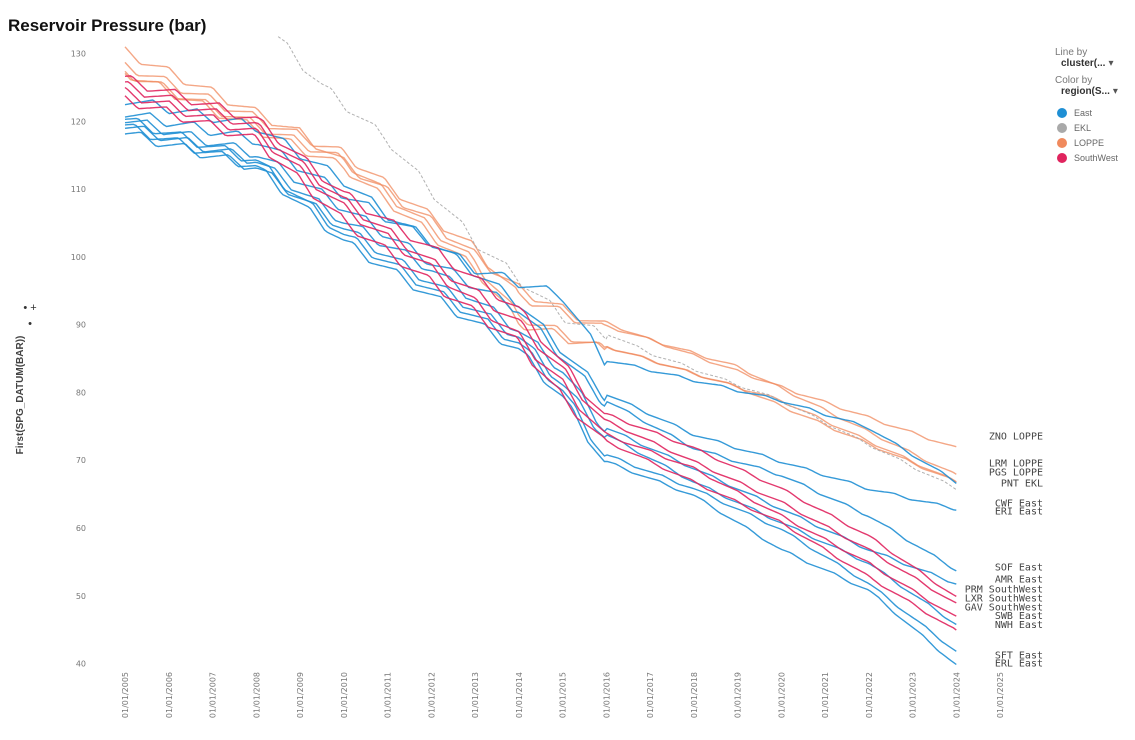 The image size is (1135, 740). Describe the element at coordinates (869, 695) in the screenshot. I see `x-tick-label: 01/01/2022` at that location.